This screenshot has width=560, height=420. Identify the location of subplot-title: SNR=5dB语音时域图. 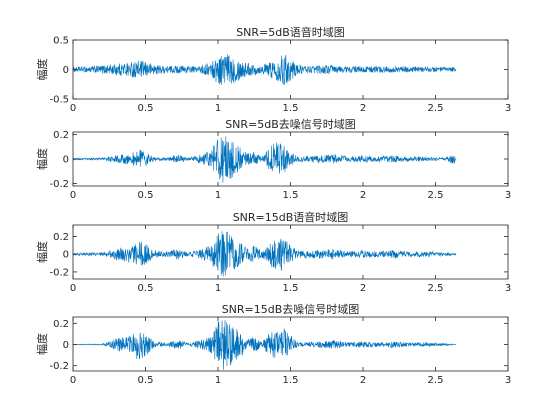
(290, 32).